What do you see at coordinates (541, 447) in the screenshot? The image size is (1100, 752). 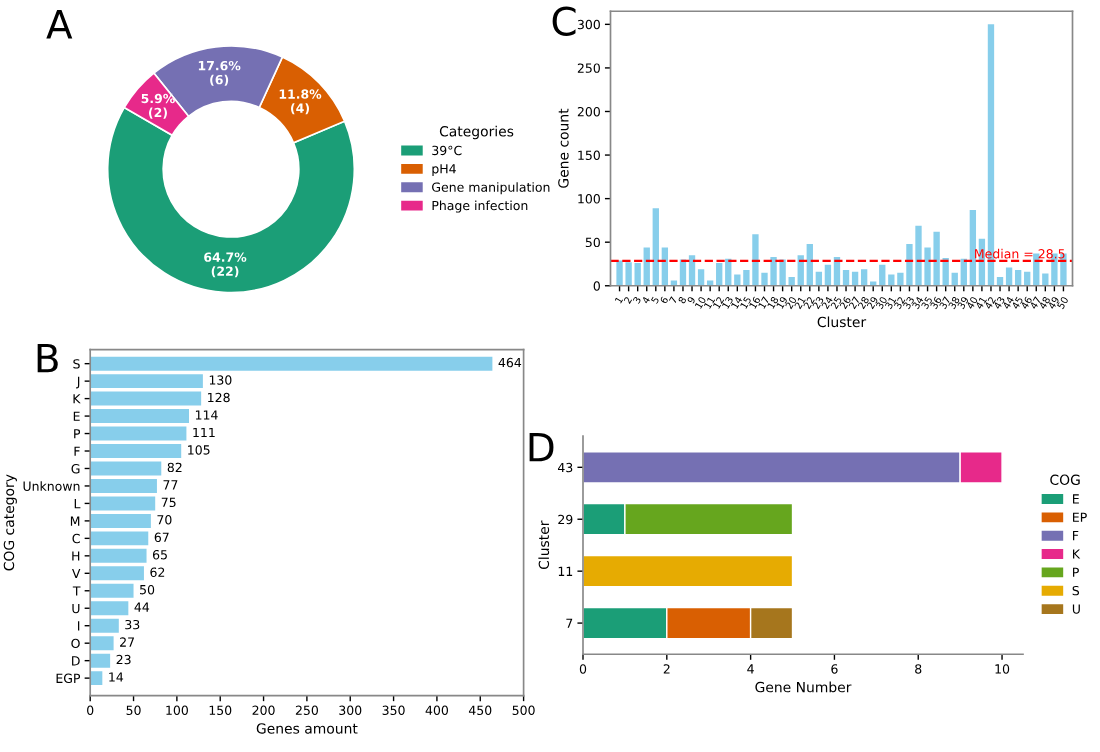 I see `chart-title: D` at bounding box center [541, 447].